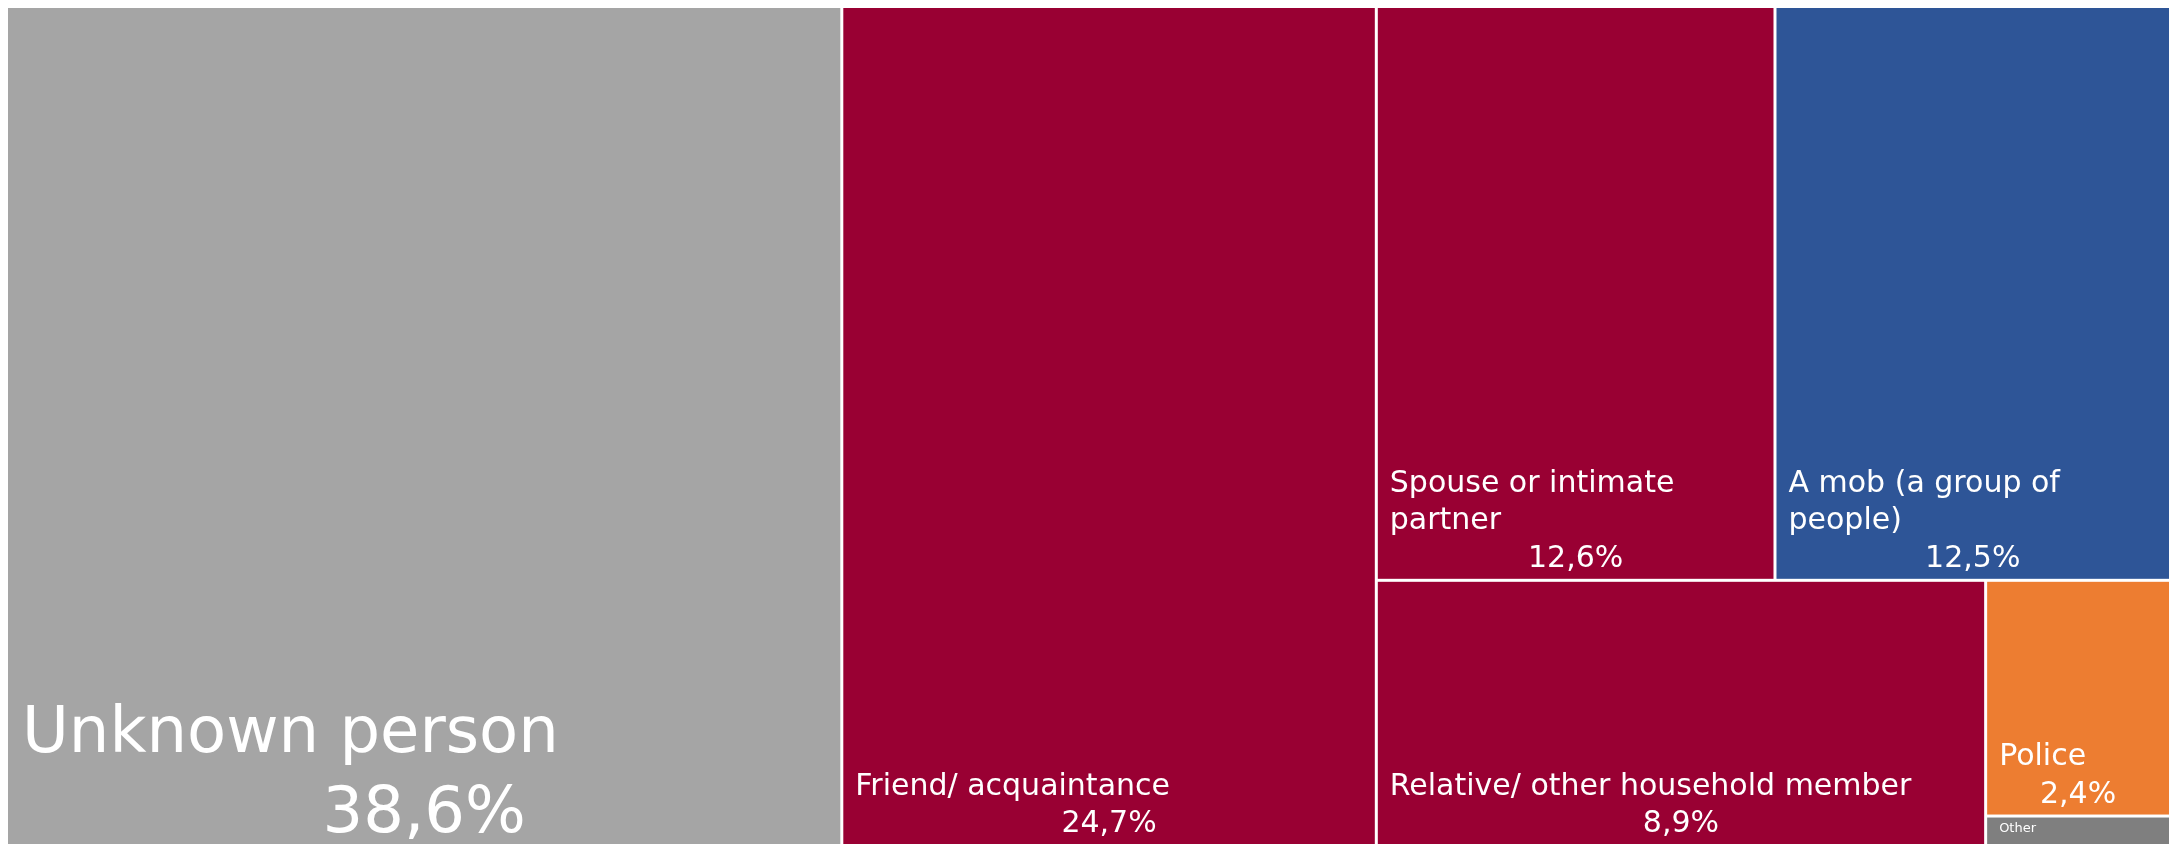  What do you see at coordinates (1651, 784) in the screenshot?
I see `category-label: Relative/ other household member` at bounding box center [1651, 784].